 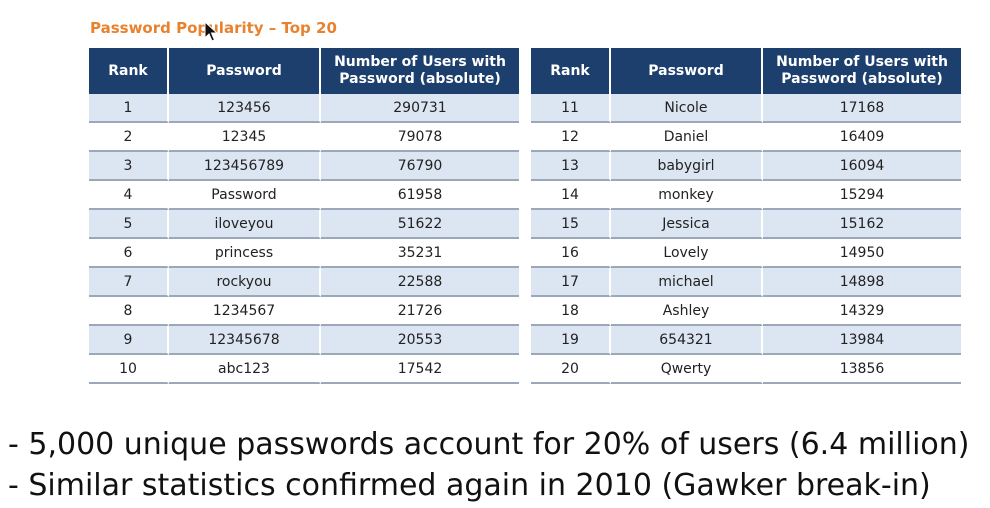 I want to click on cell-rank: 14, so click(x=571, y=195).